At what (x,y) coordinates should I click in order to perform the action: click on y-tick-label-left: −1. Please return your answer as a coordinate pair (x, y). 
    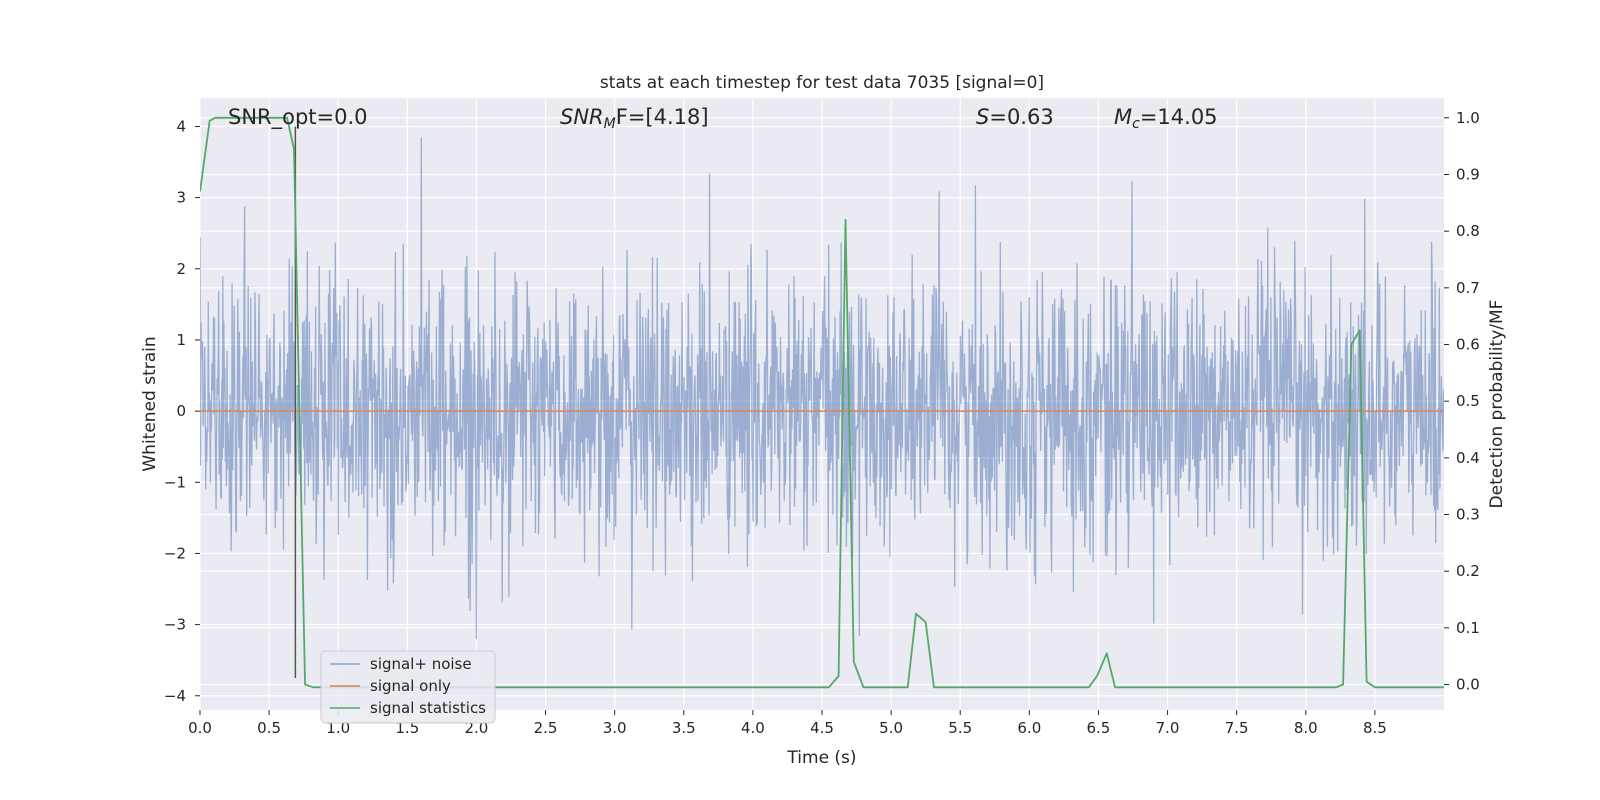
    Looking at the image, I should click on (175, 482).